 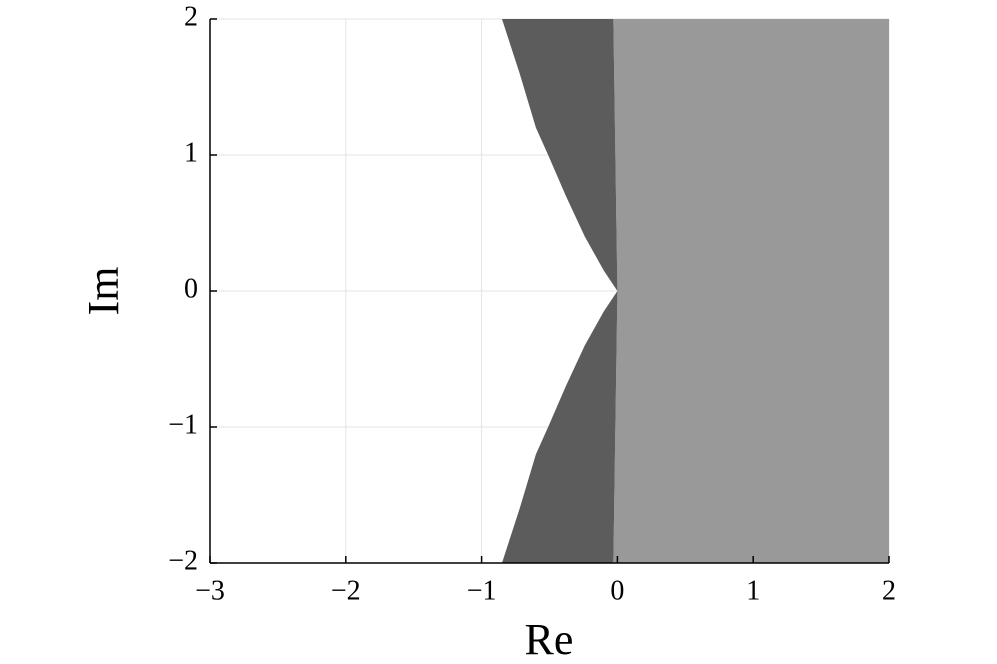 I want to click on x-tick-label: −1, so click(x=482, y=590).